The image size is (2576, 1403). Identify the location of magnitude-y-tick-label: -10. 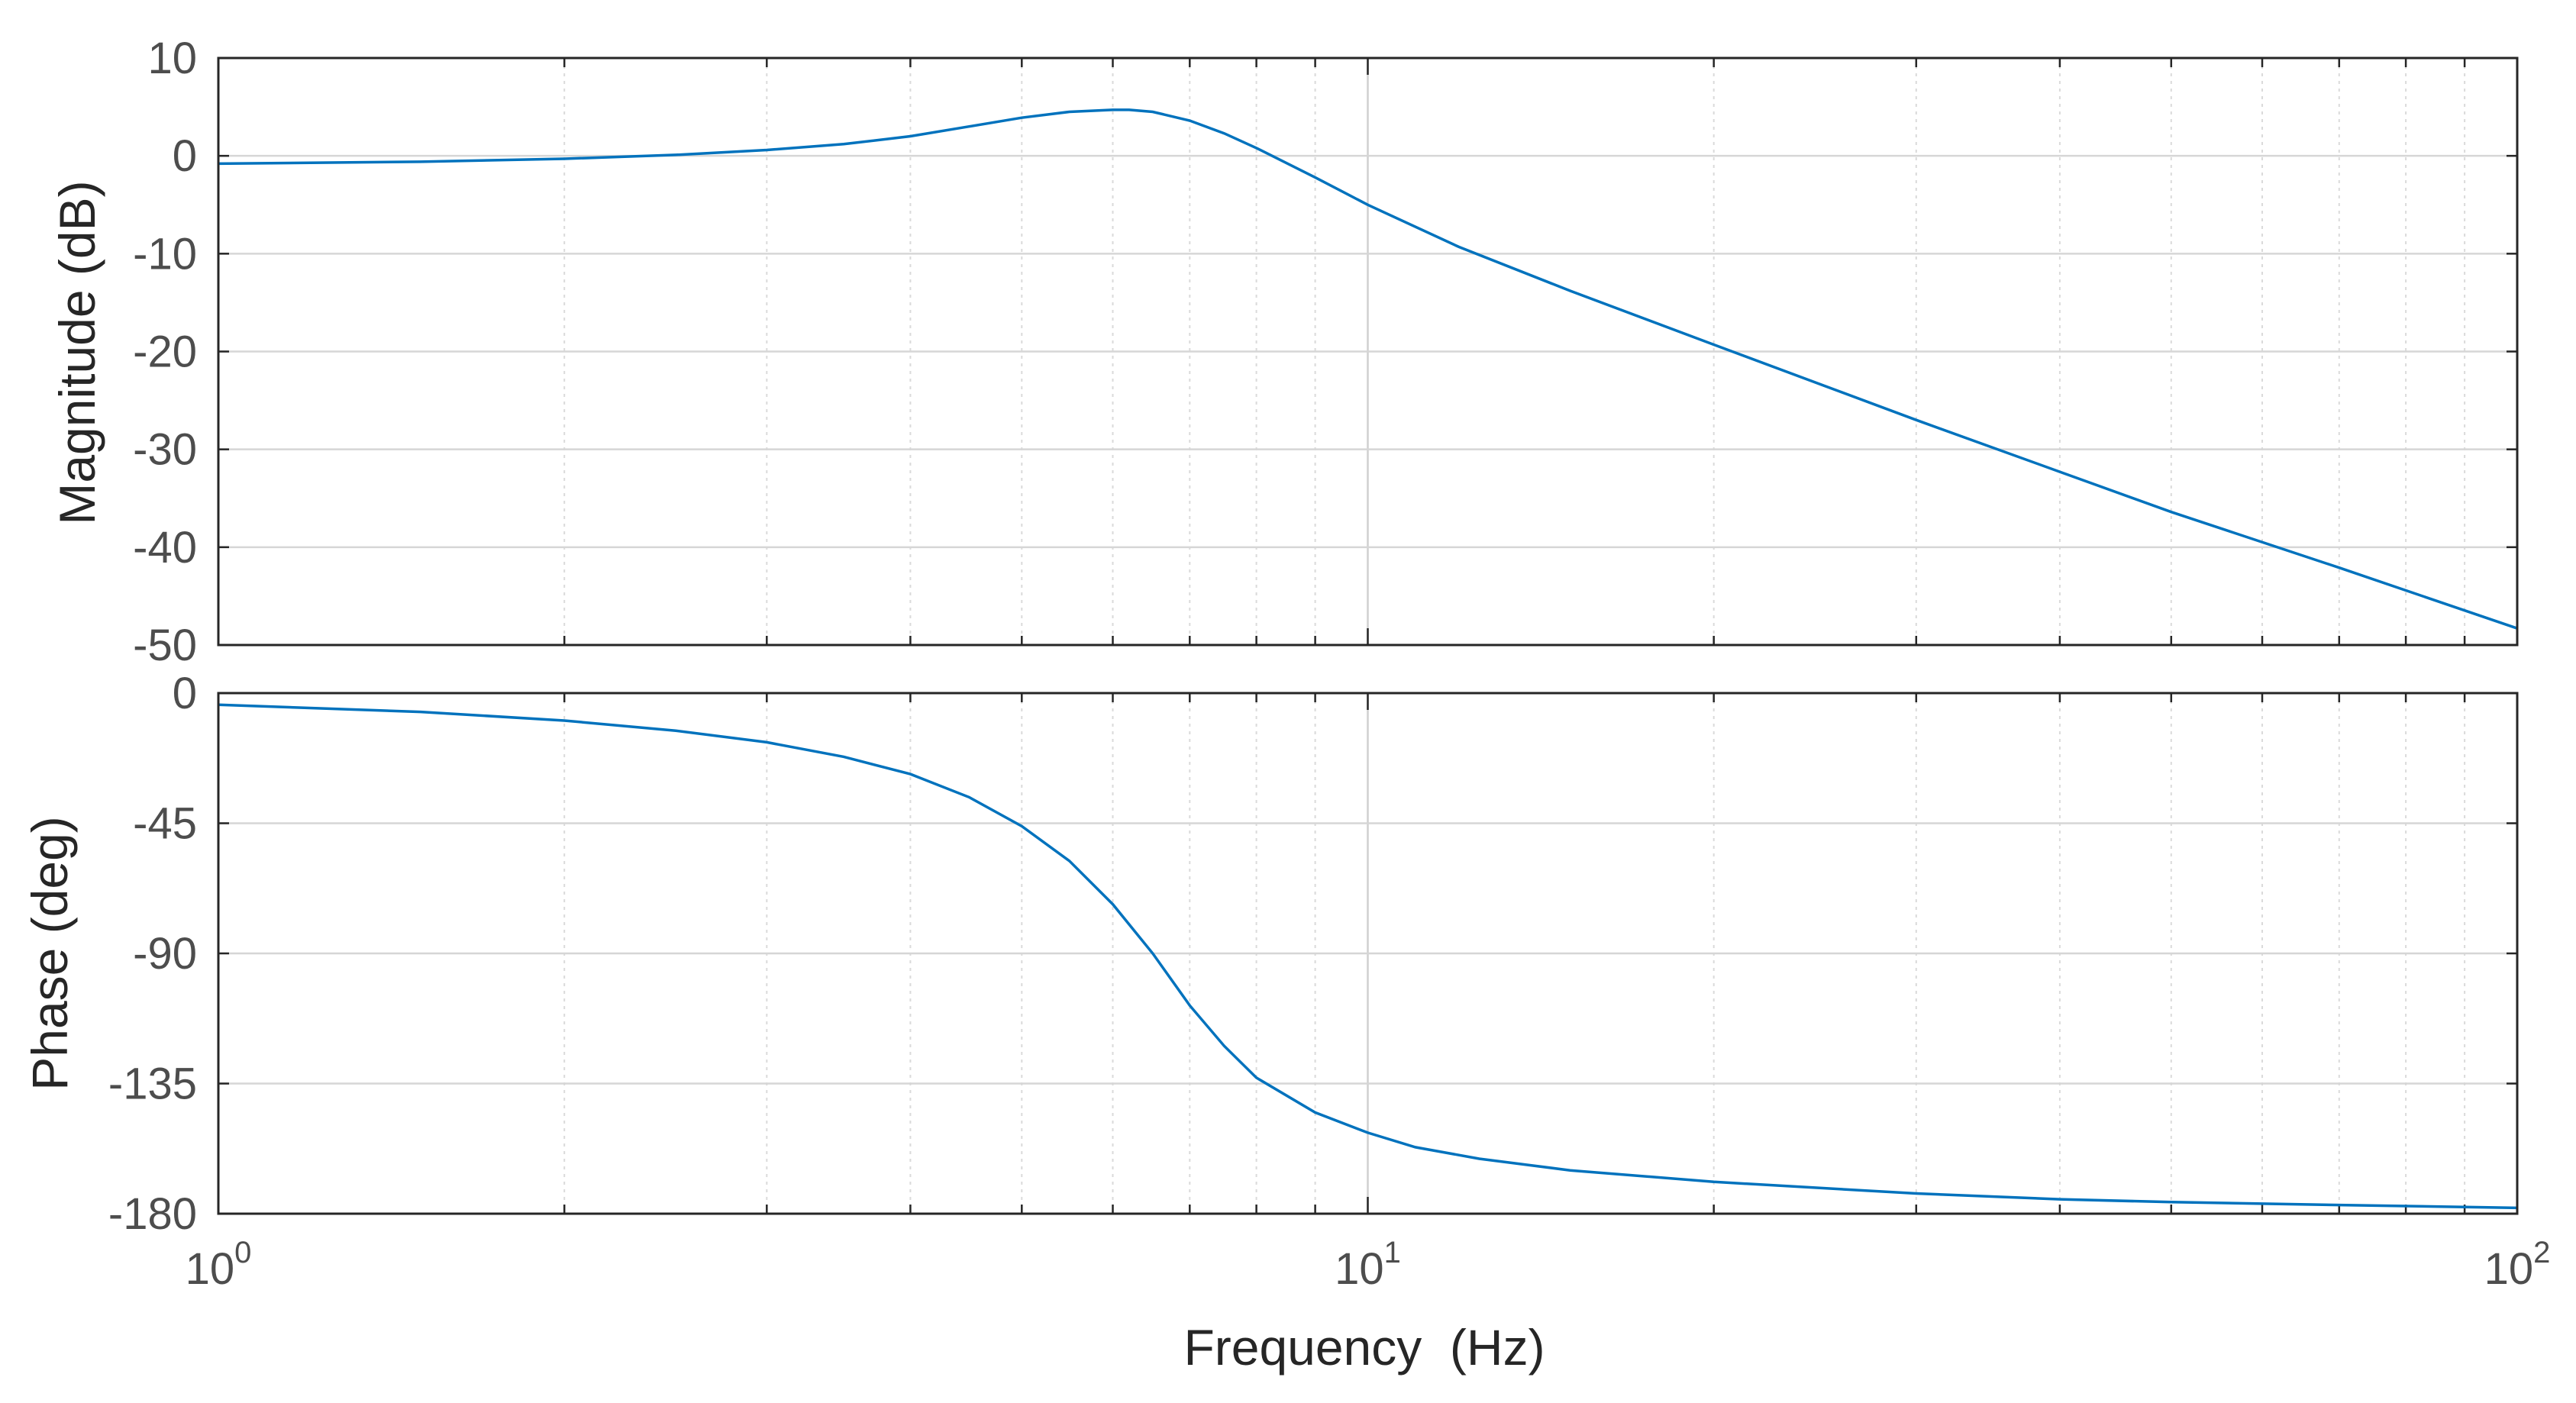
(165, 254).